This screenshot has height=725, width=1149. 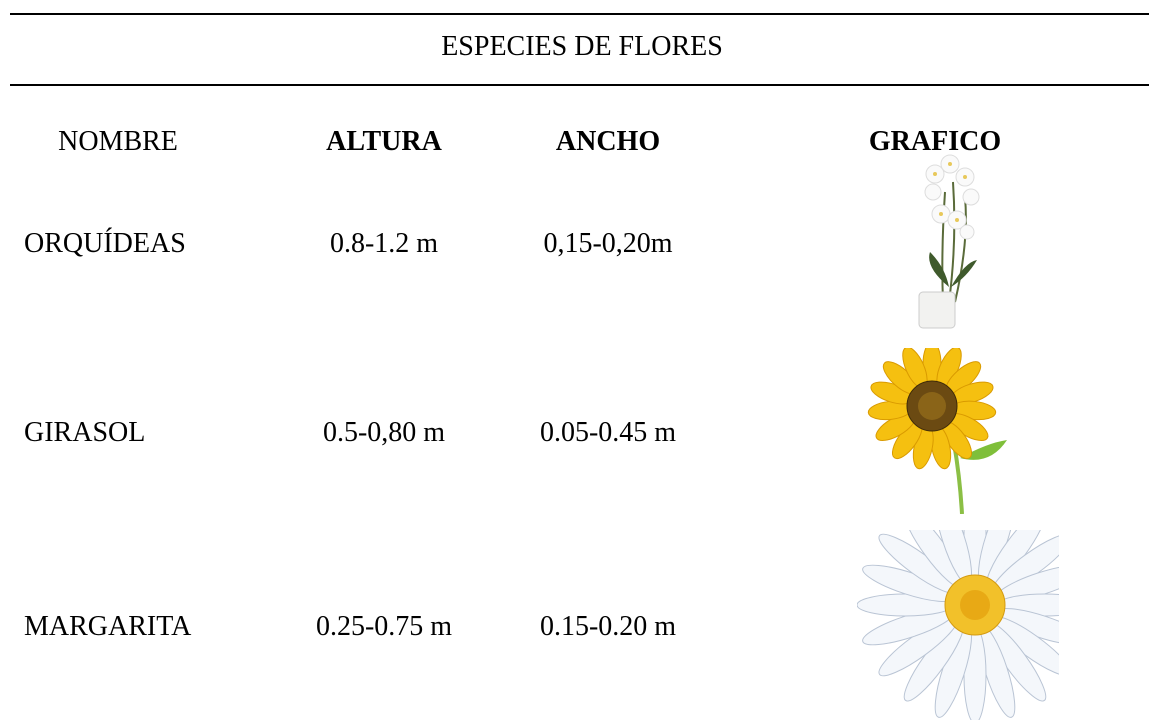 I want to click on daisy-image, so click(x=958, y=625).